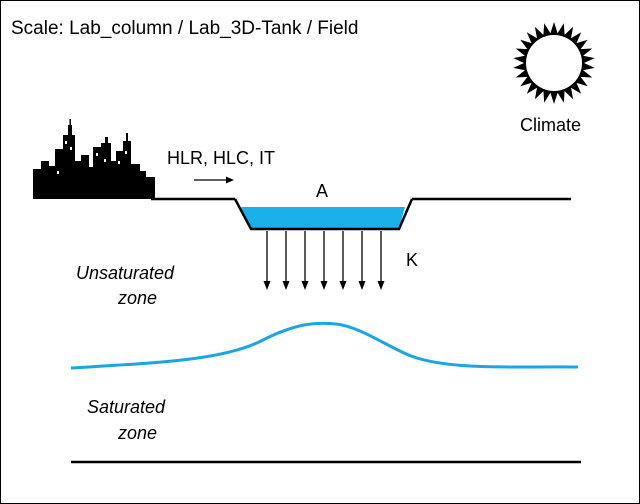 The image size is (640, 504). Describe the element at coordinates (184, 28) in the screenshot. I see `scale-title: Scale: Lab_column / Lab_3D-Tank / Field` at that location.